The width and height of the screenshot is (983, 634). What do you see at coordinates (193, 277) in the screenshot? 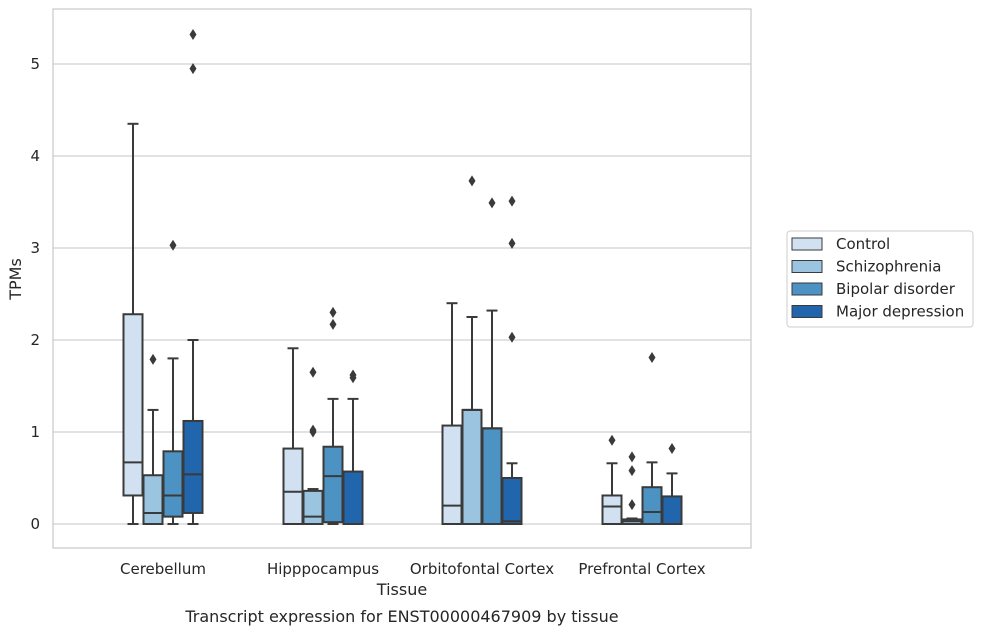
I see `box-cerebellum-major-depression` at bounding box center [193, 277].